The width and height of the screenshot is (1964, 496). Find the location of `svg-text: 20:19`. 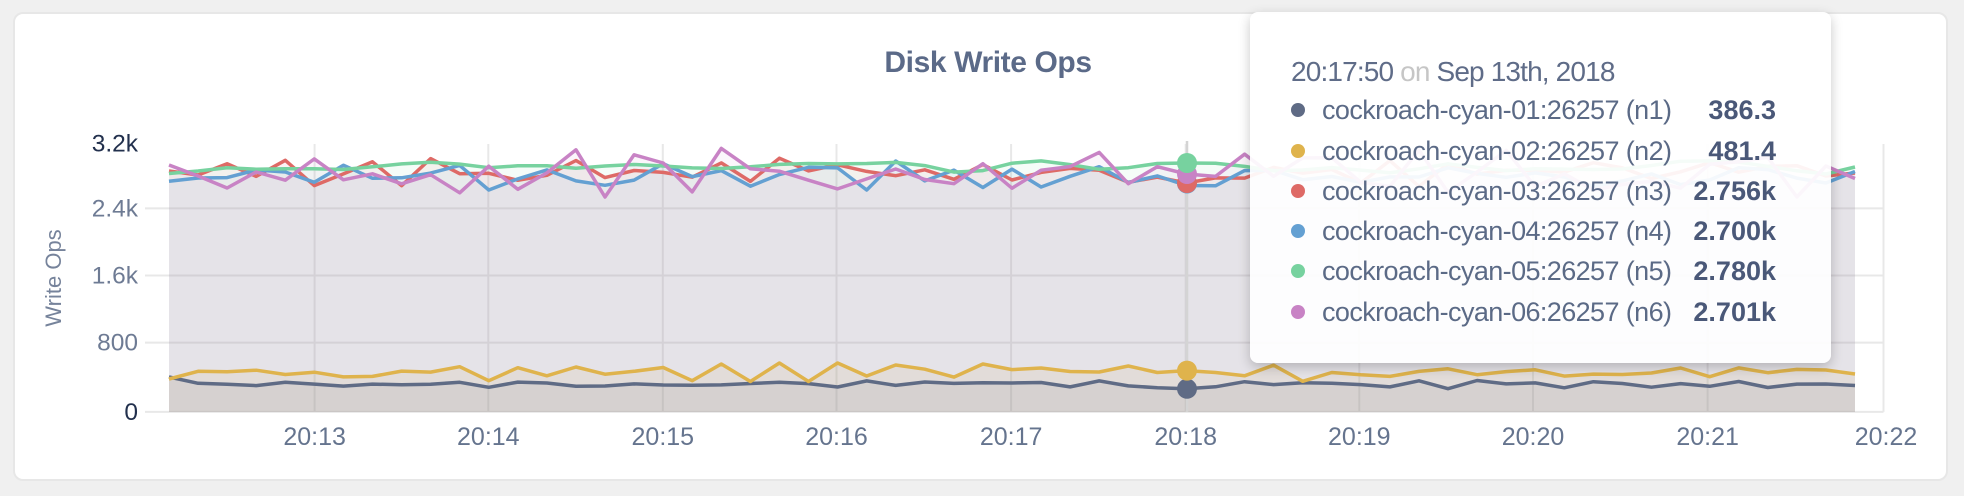

svg-text: 20:19 is located at coordinates (1359, 437).